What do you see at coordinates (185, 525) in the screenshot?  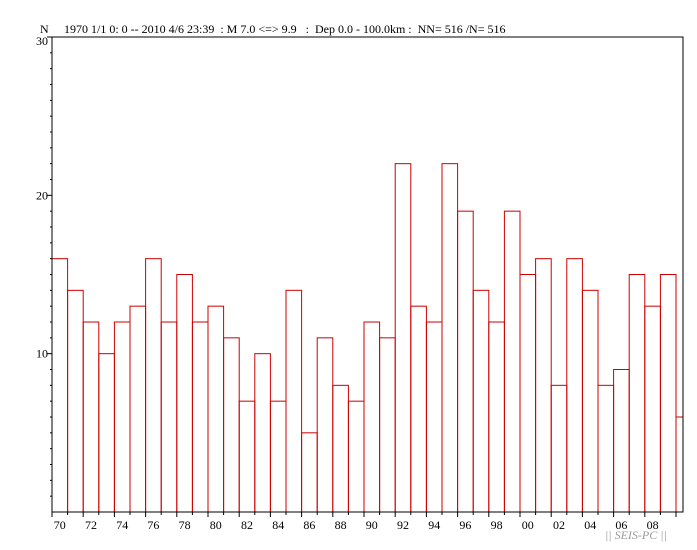 I see `x-tick-label: 78` at bounding box center [185, 525].